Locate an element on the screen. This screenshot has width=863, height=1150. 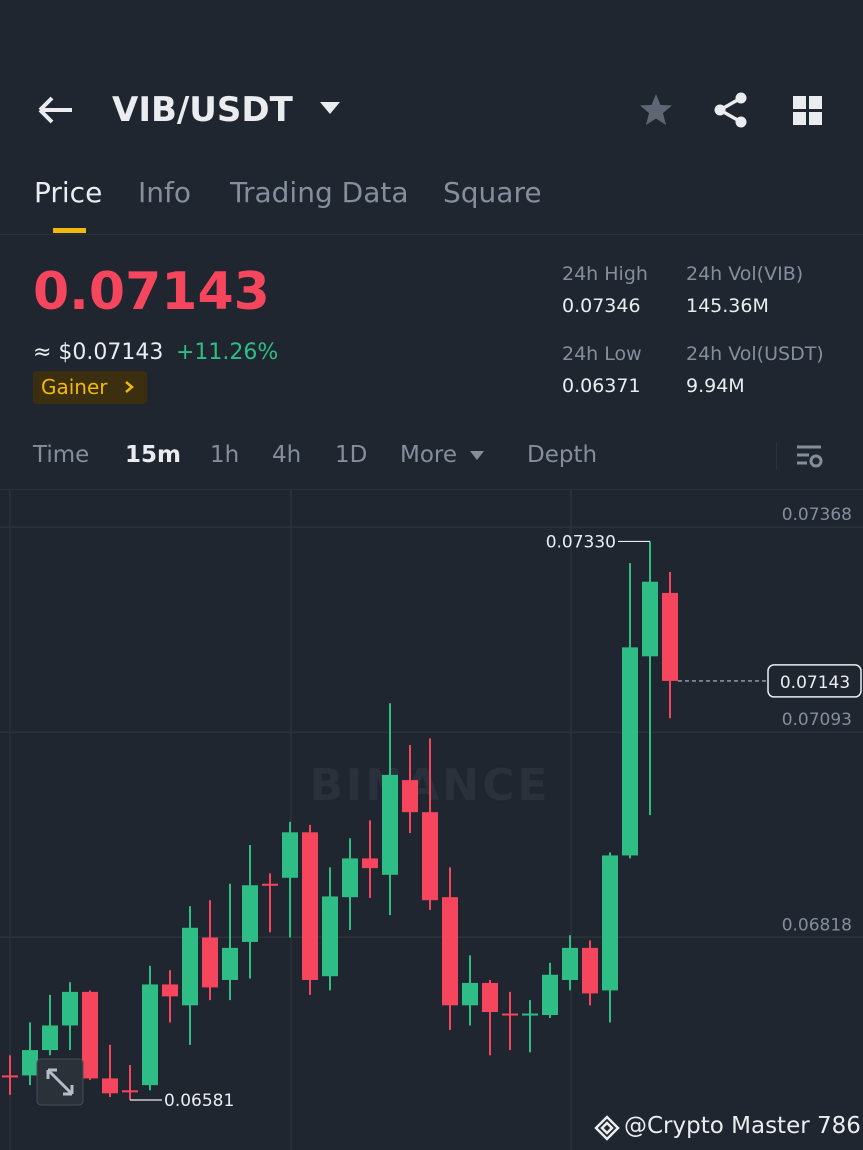
stat-value: 9.94M is located at coordinates (715, 386).